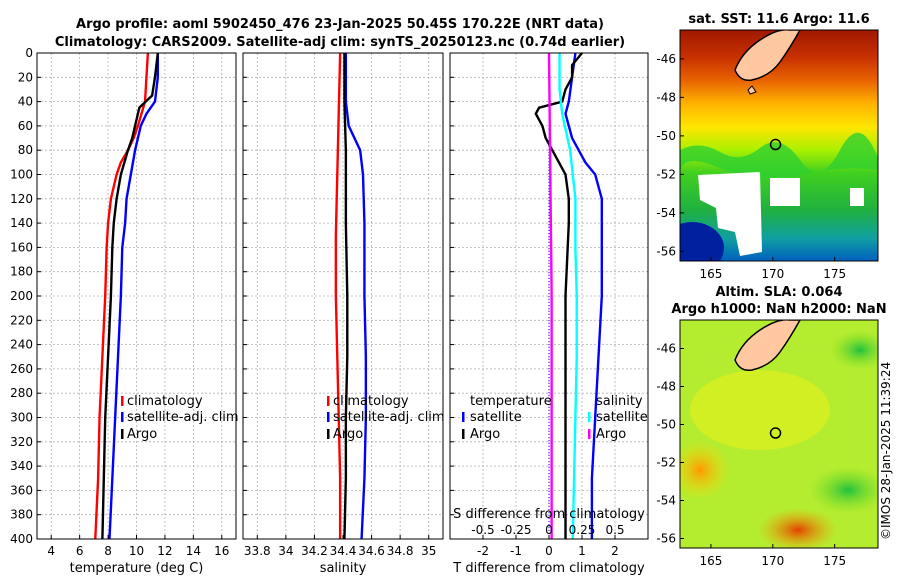  I want to click on sla-high-patch, so click(705, 470).